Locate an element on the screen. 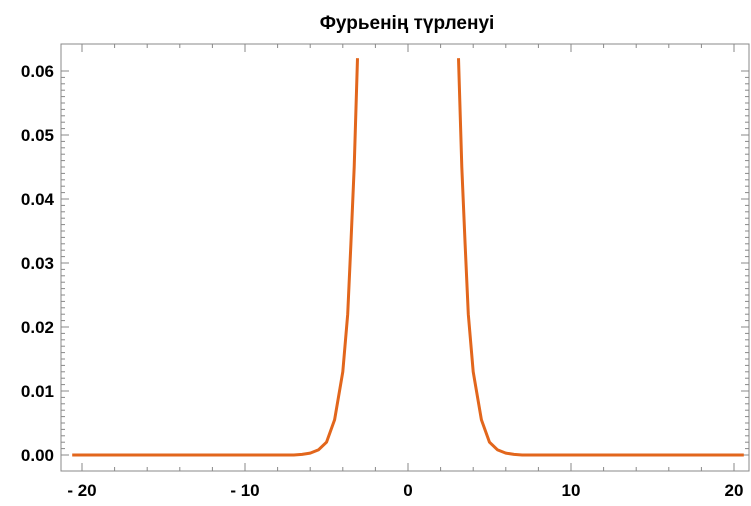 The image size is (751, 506). y-tick-label: 0.01 is located at coordinates (37, 391).